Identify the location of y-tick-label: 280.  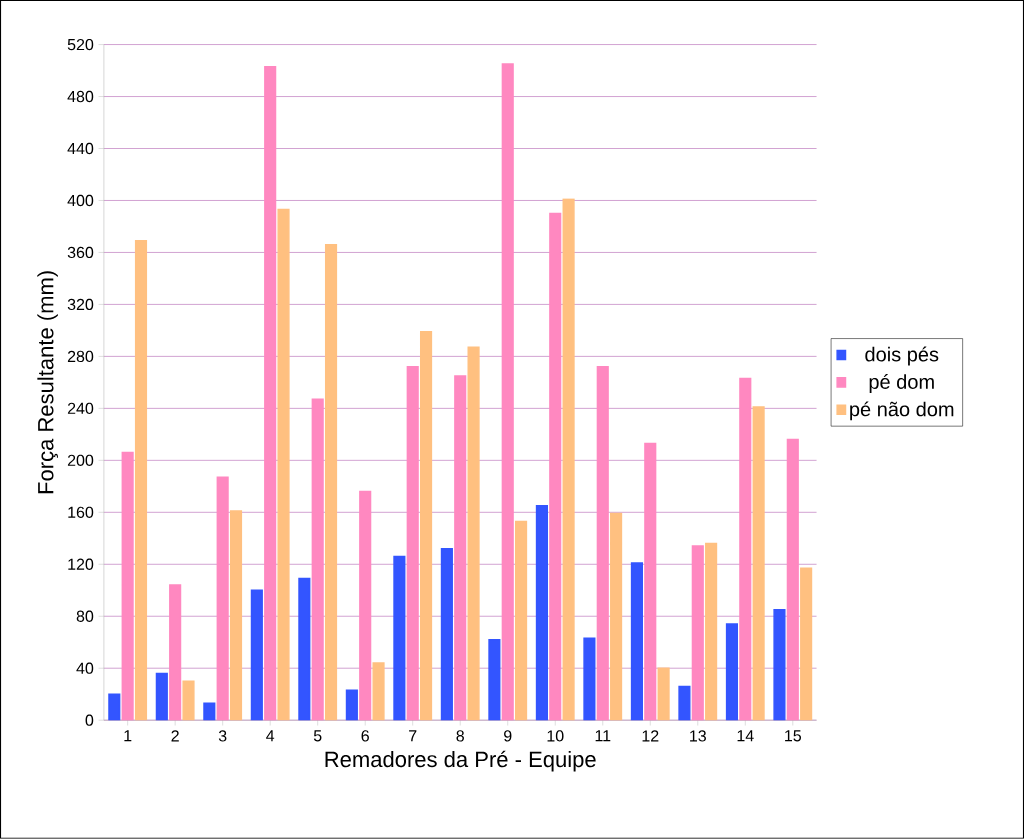
(80, 356).